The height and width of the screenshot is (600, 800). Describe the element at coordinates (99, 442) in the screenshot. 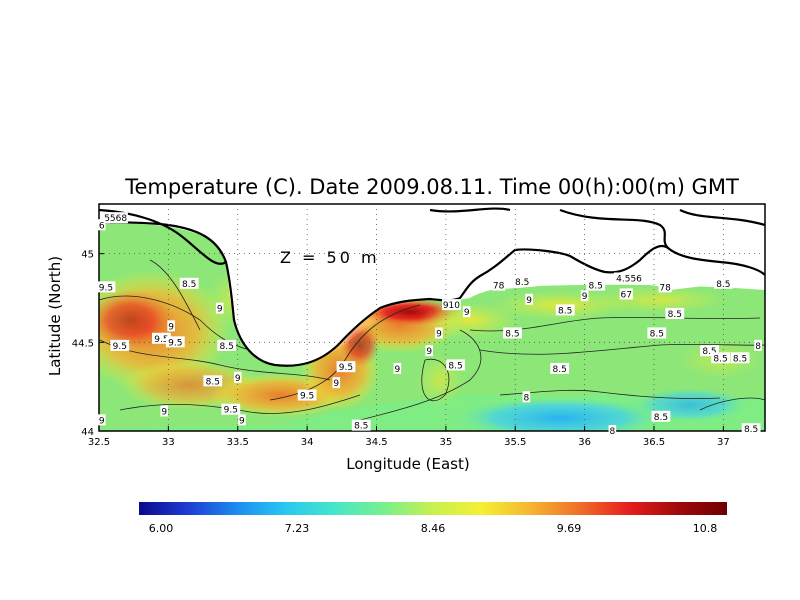

I see `x-tick-label: 32.5` at that location.